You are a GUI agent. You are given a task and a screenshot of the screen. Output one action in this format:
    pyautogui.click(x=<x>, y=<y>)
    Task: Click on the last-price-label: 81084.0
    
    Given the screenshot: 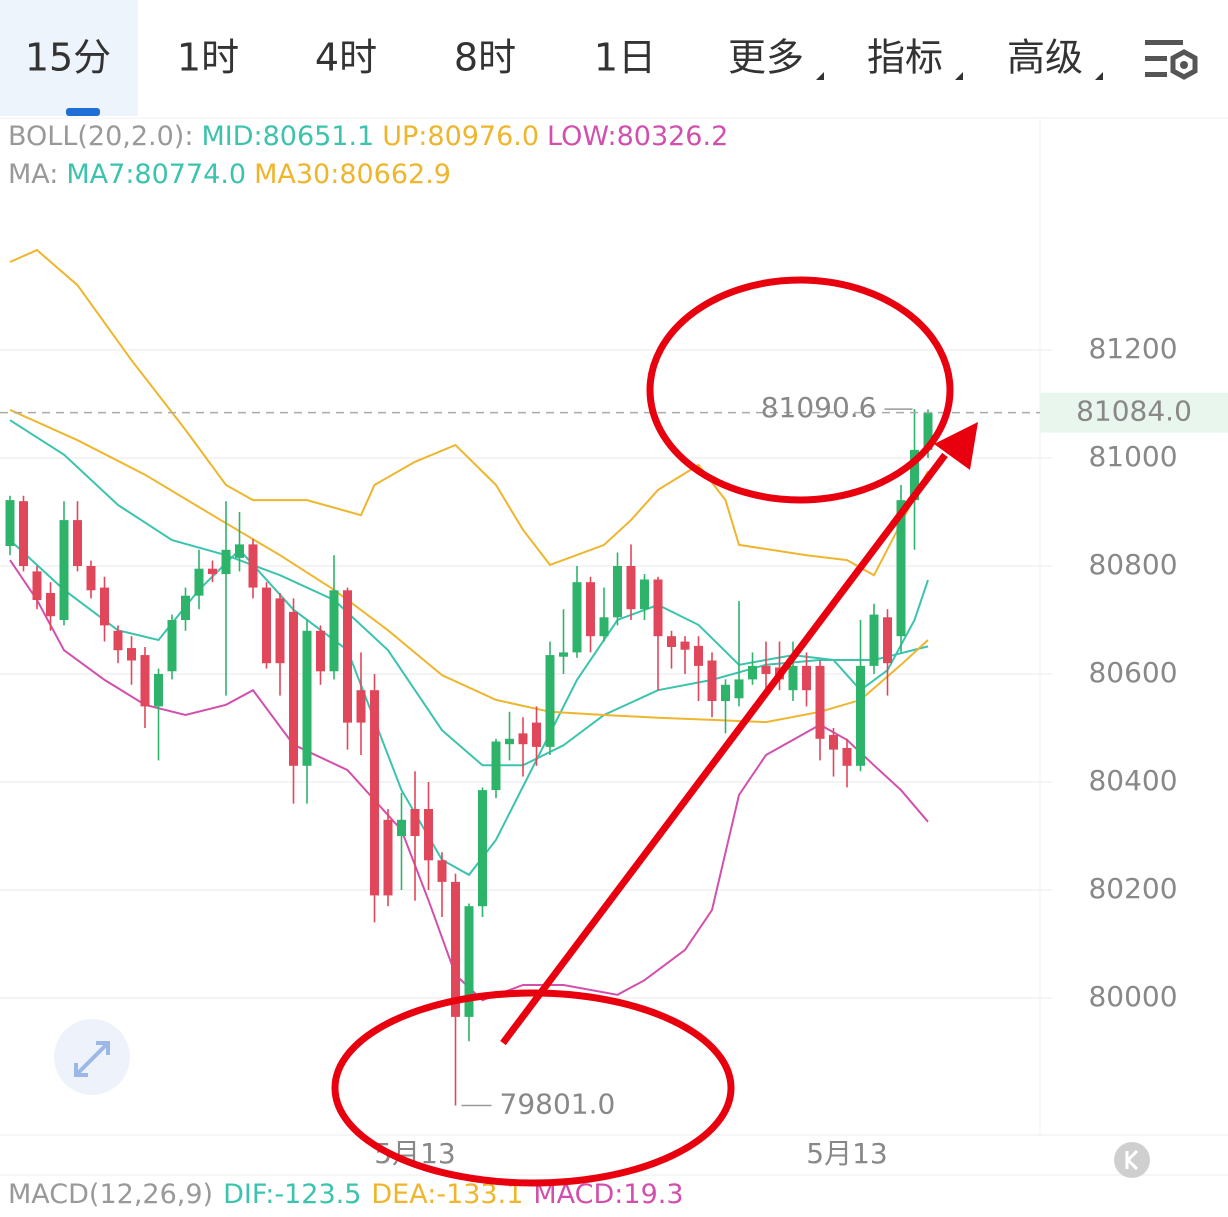 What is the action you would take?
    pyautogui.click(x=1134, y=411)
    